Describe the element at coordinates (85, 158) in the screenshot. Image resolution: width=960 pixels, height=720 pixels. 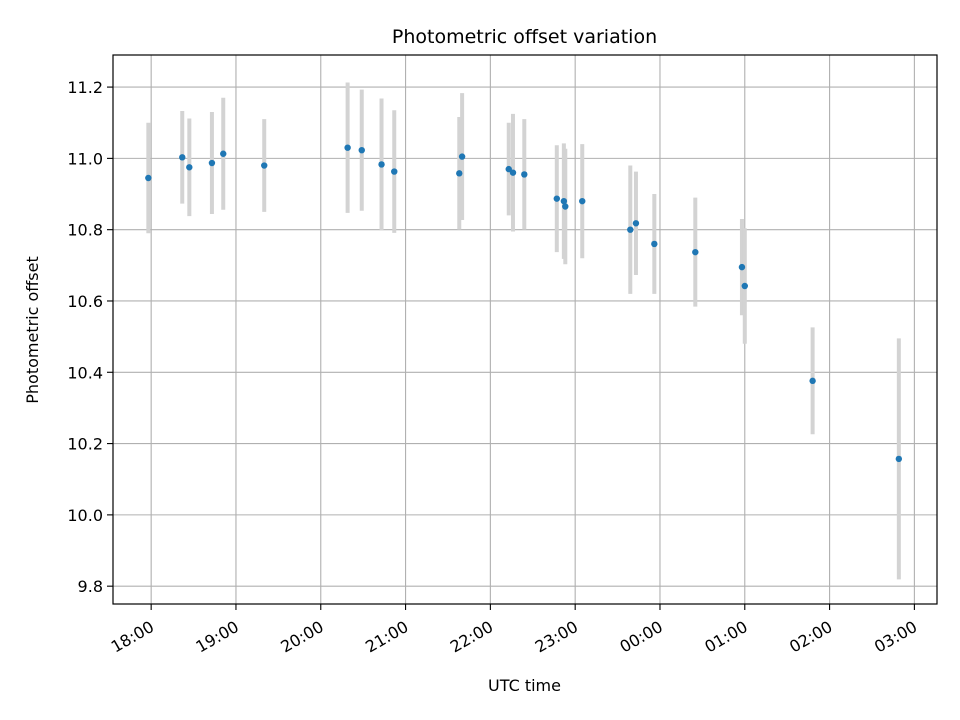
I see `y-tick-label: 11.0` at that location.